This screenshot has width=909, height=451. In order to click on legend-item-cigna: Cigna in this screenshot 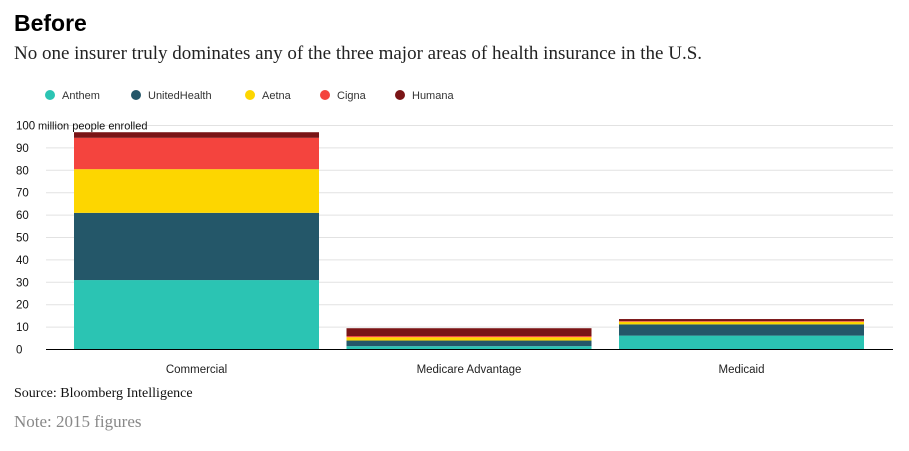, I will do `click(343, 96)`.